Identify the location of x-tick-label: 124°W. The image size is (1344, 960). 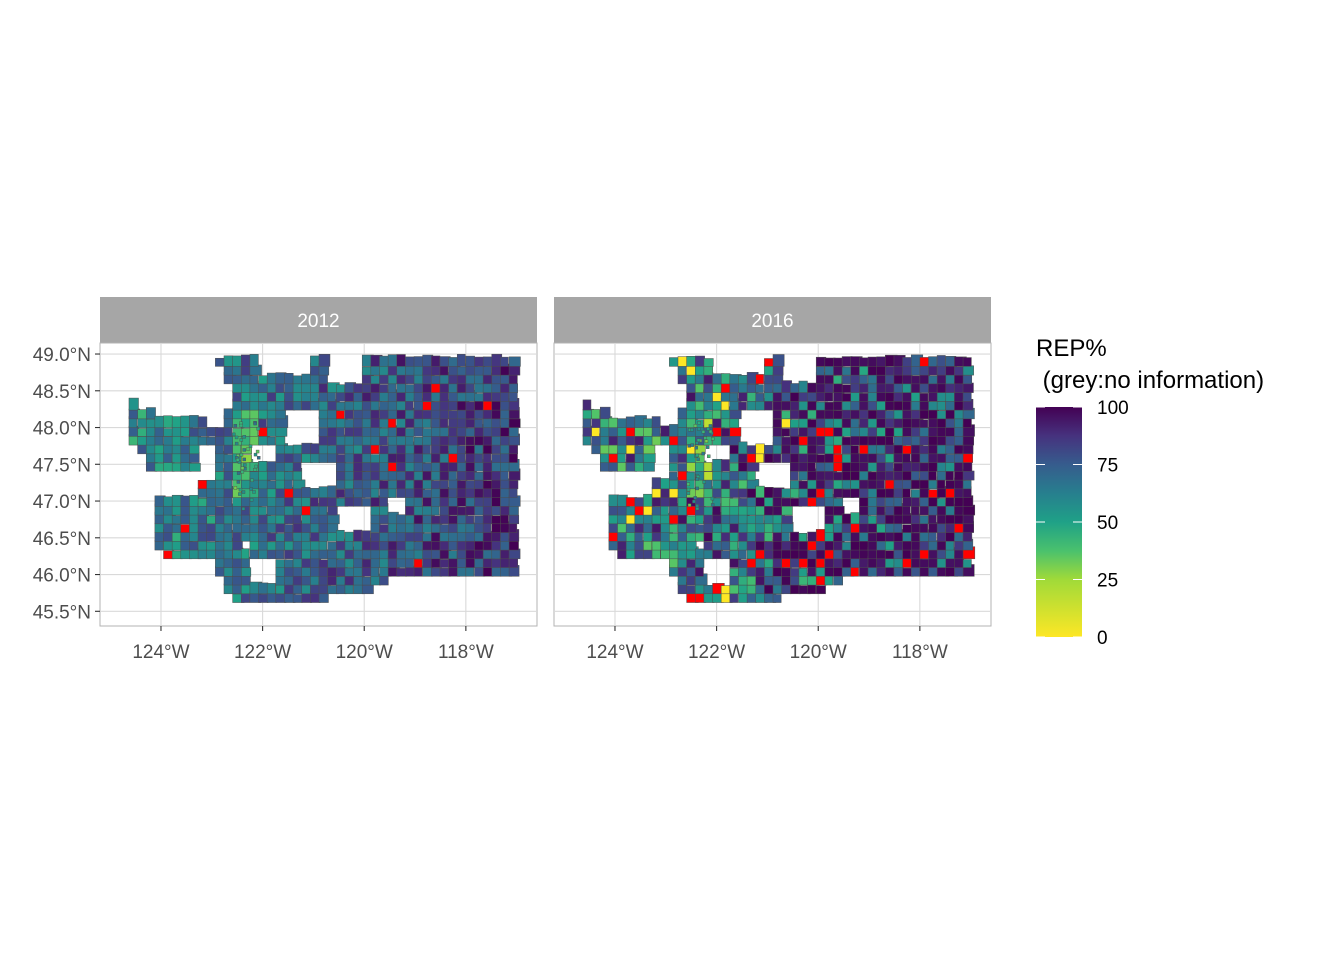
(160, 652).